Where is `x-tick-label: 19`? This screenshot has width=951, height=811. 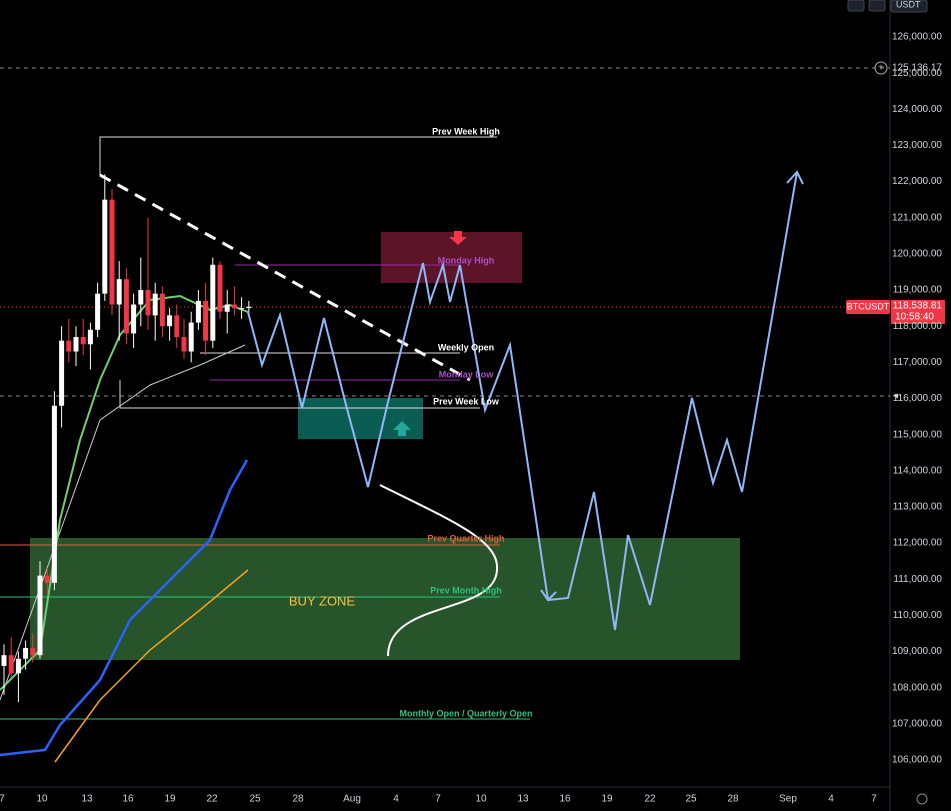
x-tick-label: 19 is located at coordinates (607, 799).